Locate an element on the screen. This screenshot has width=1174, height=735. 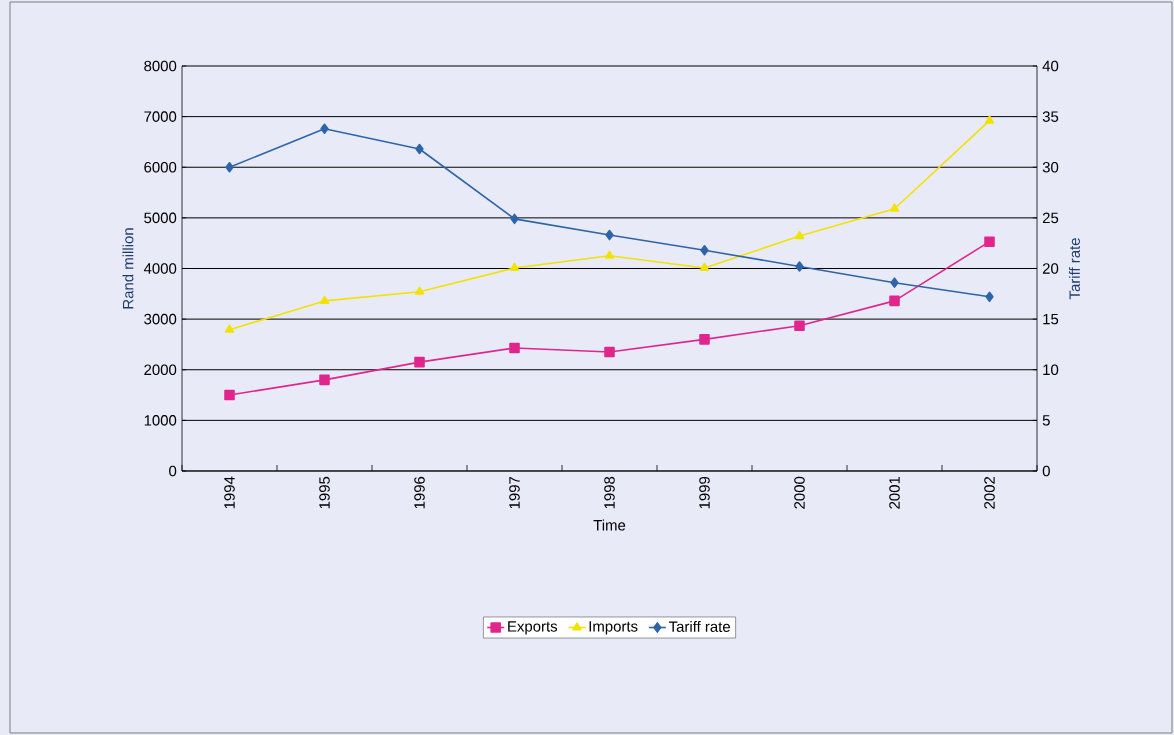
y2-tick-label: 0 is located at coordinates (1046, 471).